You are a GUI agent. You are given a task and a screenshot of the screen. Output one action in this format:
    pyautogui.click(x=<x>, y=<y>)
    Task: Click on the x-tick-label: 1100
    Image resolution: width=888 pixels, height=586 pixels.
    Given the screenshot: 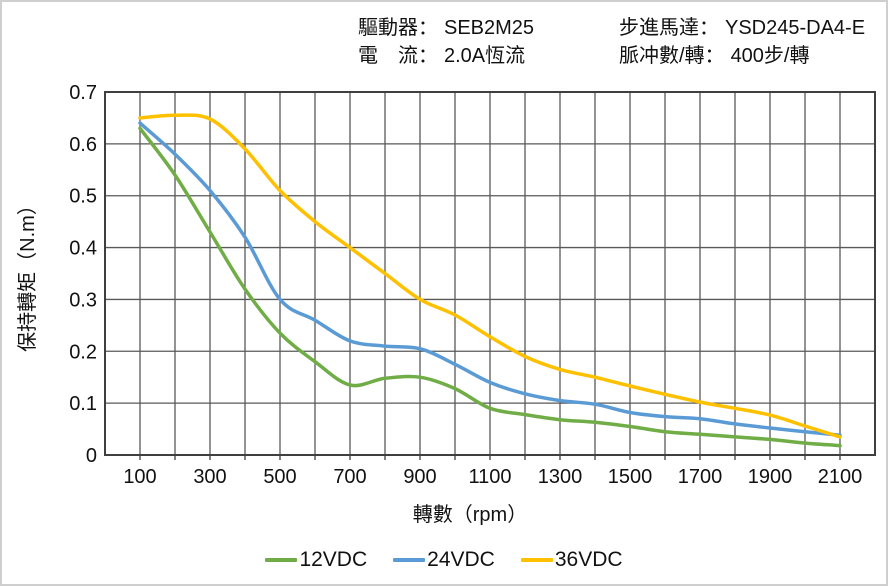 What is the action you would take?
    pyautogui.click(x=489, y=477)
    